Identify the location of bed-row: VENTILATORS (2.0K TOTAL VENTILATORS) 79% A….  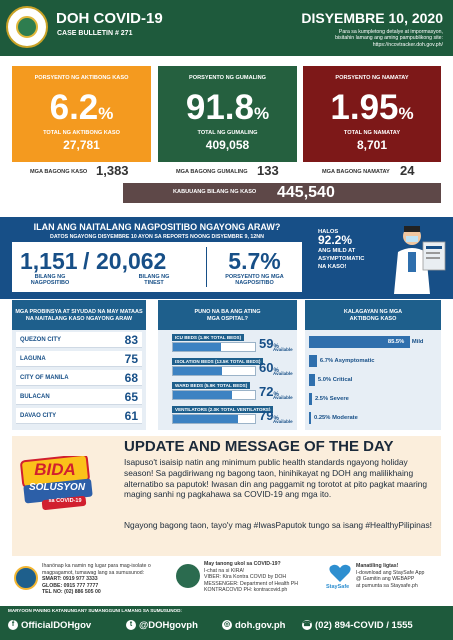
(227, 417).